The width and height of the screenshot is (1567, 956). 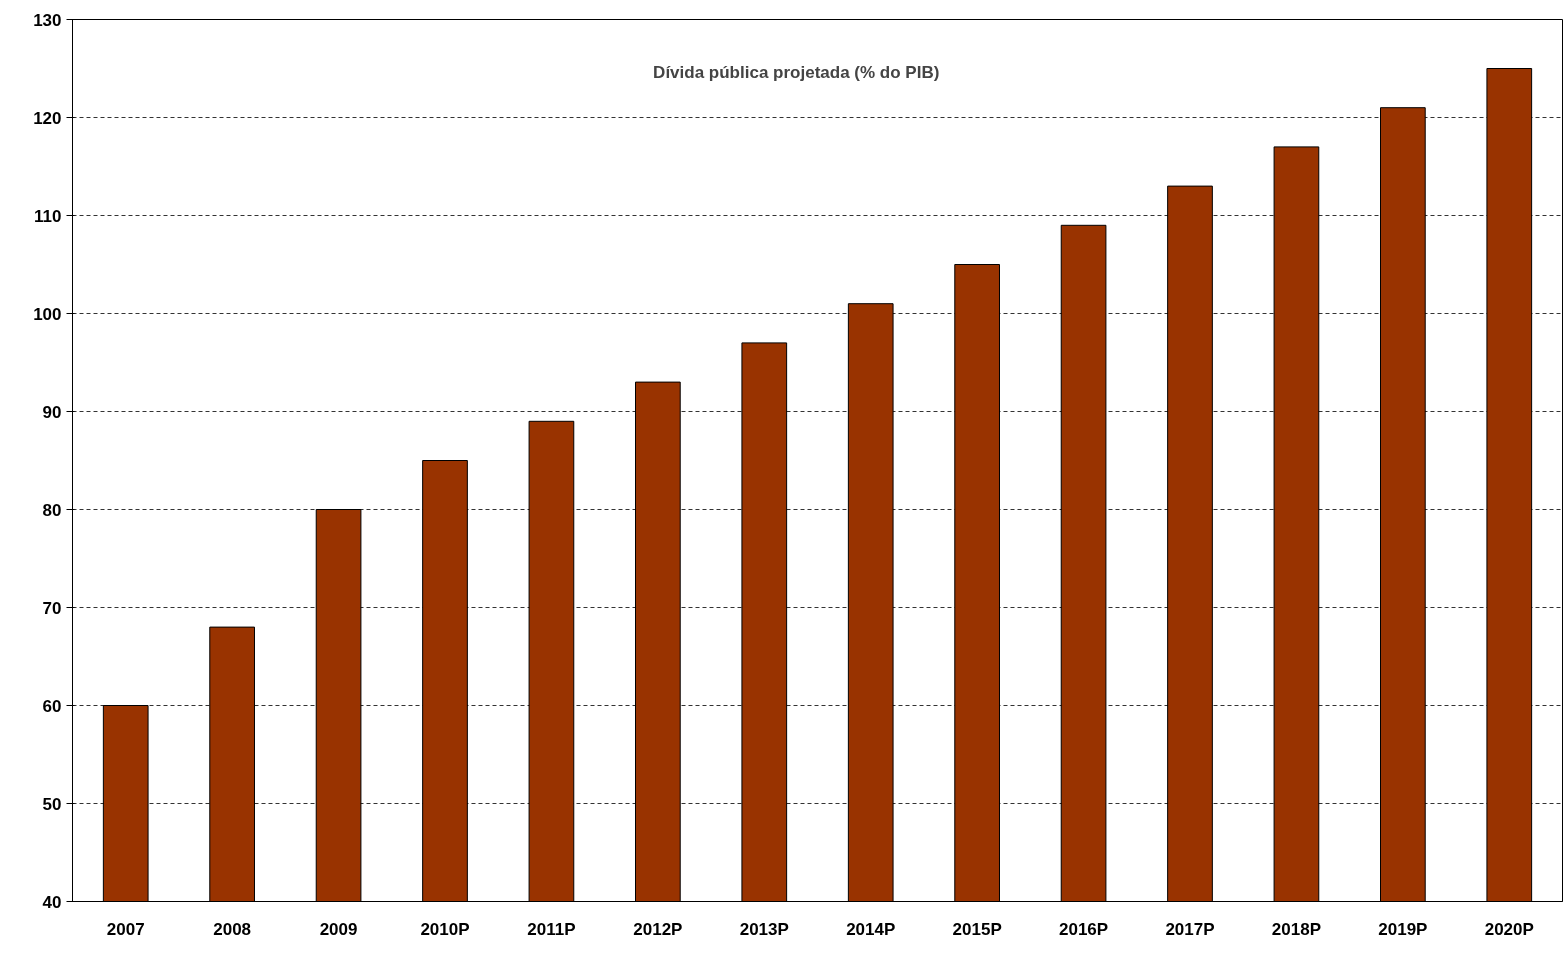 What do you see at coordinates (445, 929) in the screenshot?
I see `x-tick-label: 2010P` at bounding box center [445, 929].